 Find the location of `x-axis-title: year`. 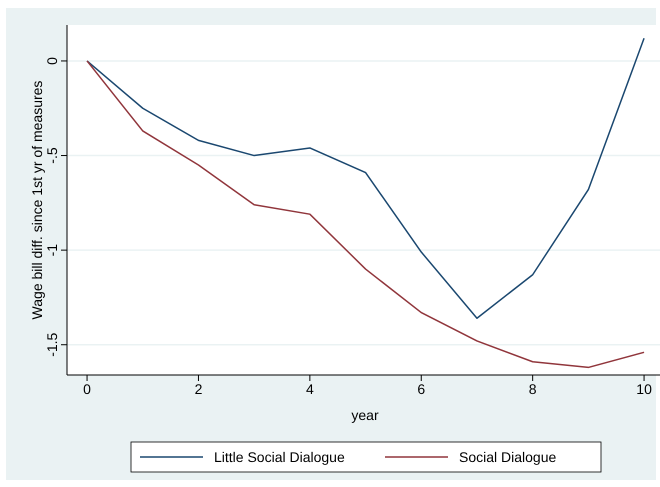

x-axis-title: year is located at coordinates (365, 415).